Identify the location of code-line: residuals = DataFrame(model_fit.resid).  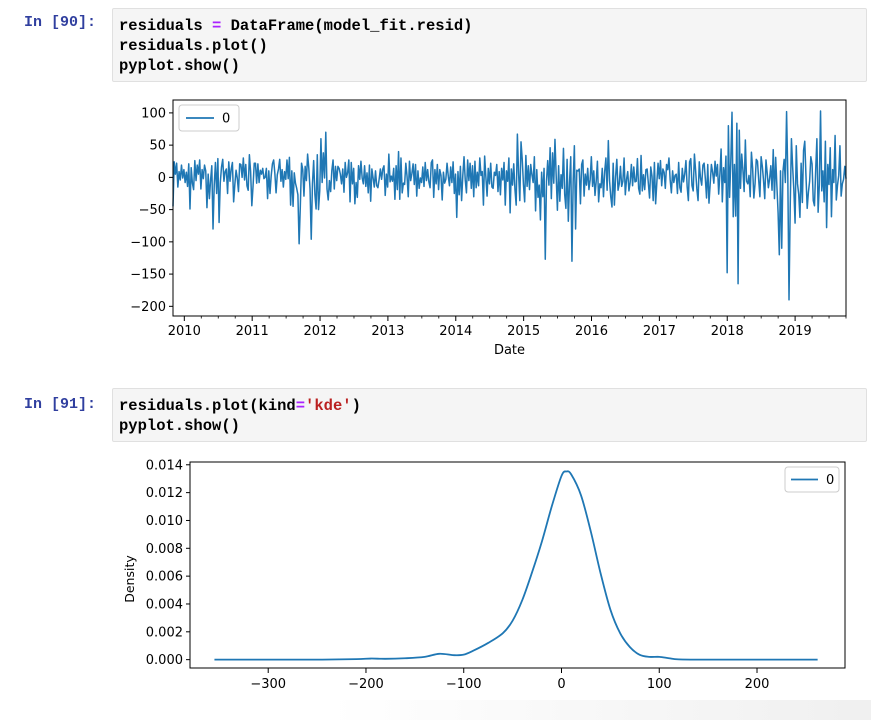
(489, 26).